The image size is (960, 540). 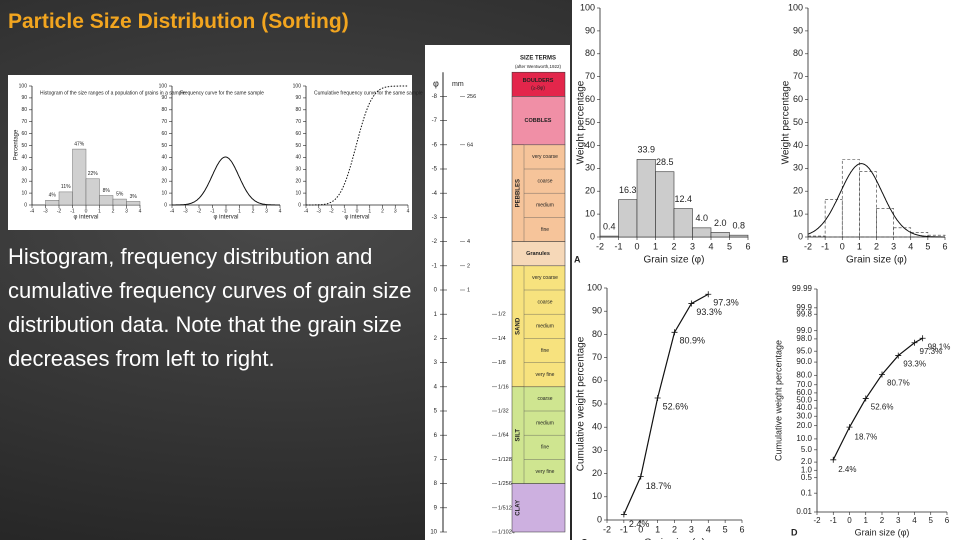 I want to click on sample-figure-bg, so click(x=210, y=152).